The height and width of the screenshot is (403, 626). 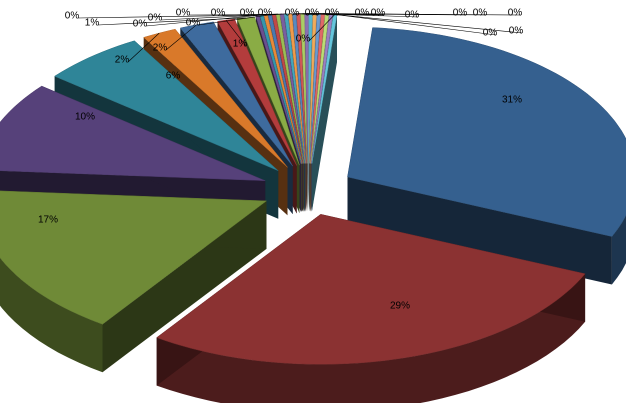 What do you see at coordinates (155, 18) in the screenshot?
I see `slice-label-11: 0%` at bounding box center [155, 18].